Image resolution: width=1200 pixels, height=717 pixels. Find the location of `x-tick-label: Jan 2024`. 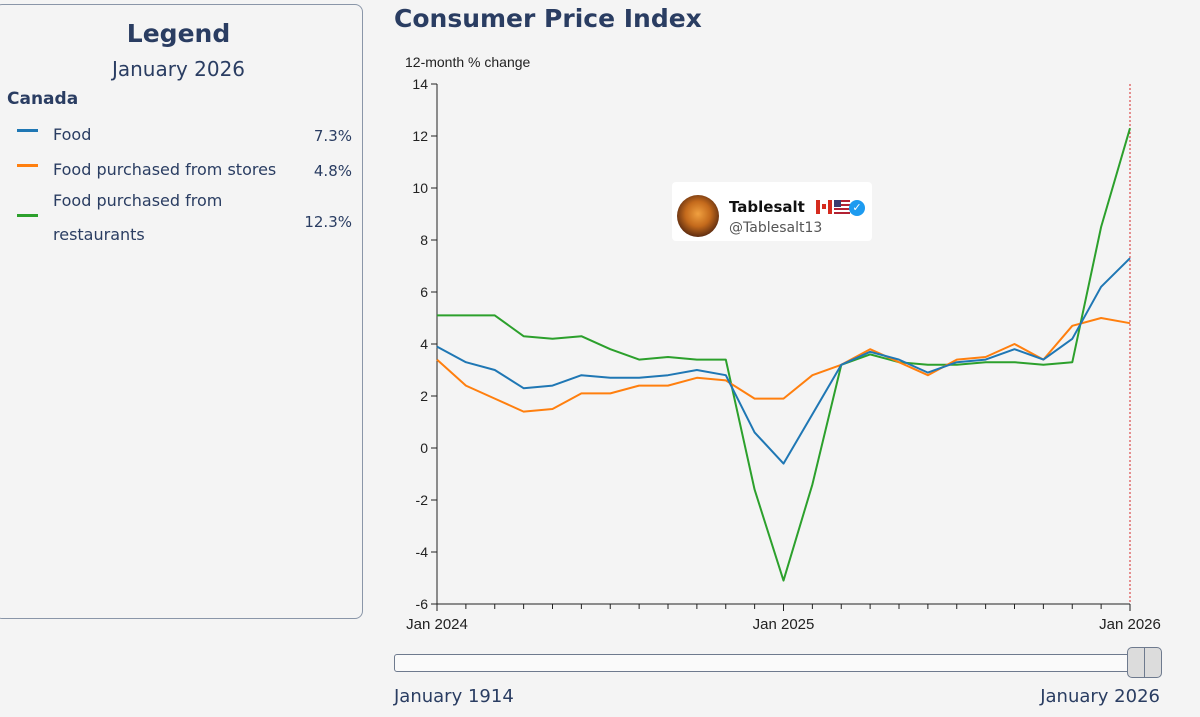

x-tick-label: Jan 2024 is located at coordinates (437, 624).